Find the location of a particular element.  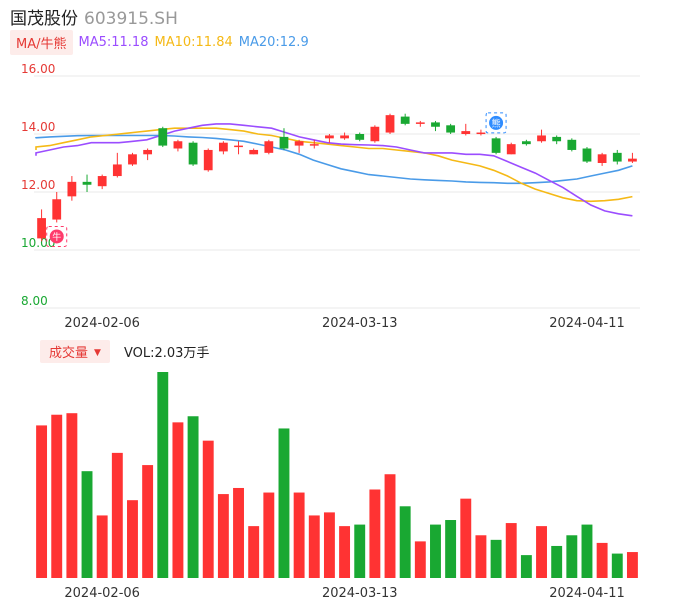

y-tick-label: 12.00 is located at coordinates (38, 185).